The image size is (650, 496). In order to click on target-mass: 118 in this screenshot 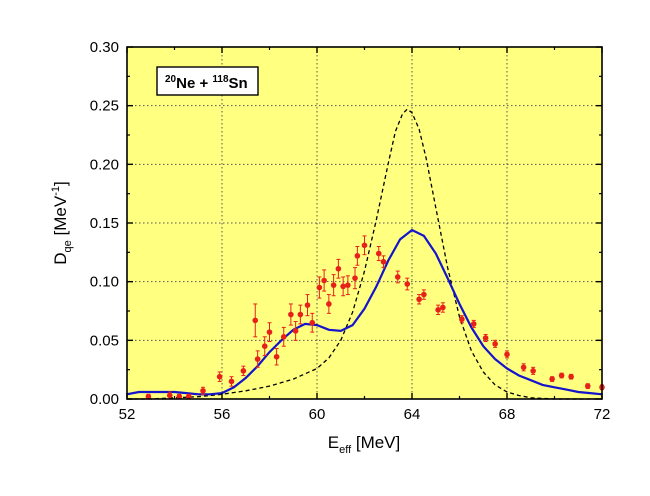, I will do `click(220, 79)`.